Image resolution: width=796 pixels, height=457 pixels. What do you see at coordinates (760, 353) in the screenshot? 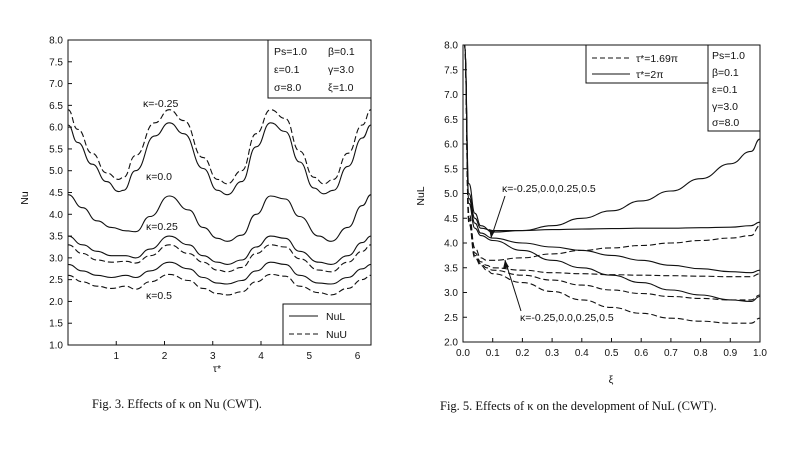
I see `x-tick-label: 1.0` at bounding box center [760, 353].